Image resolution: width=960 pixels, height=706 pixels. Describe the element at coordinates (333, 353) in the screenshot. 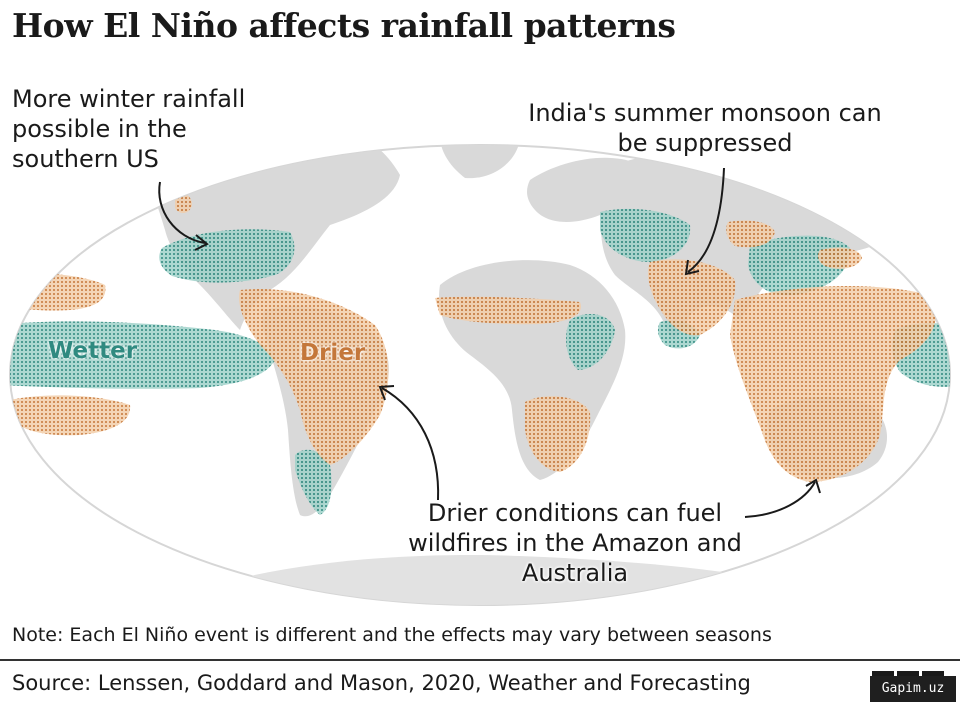

I see `legend-drier-label: Drier` at that location.